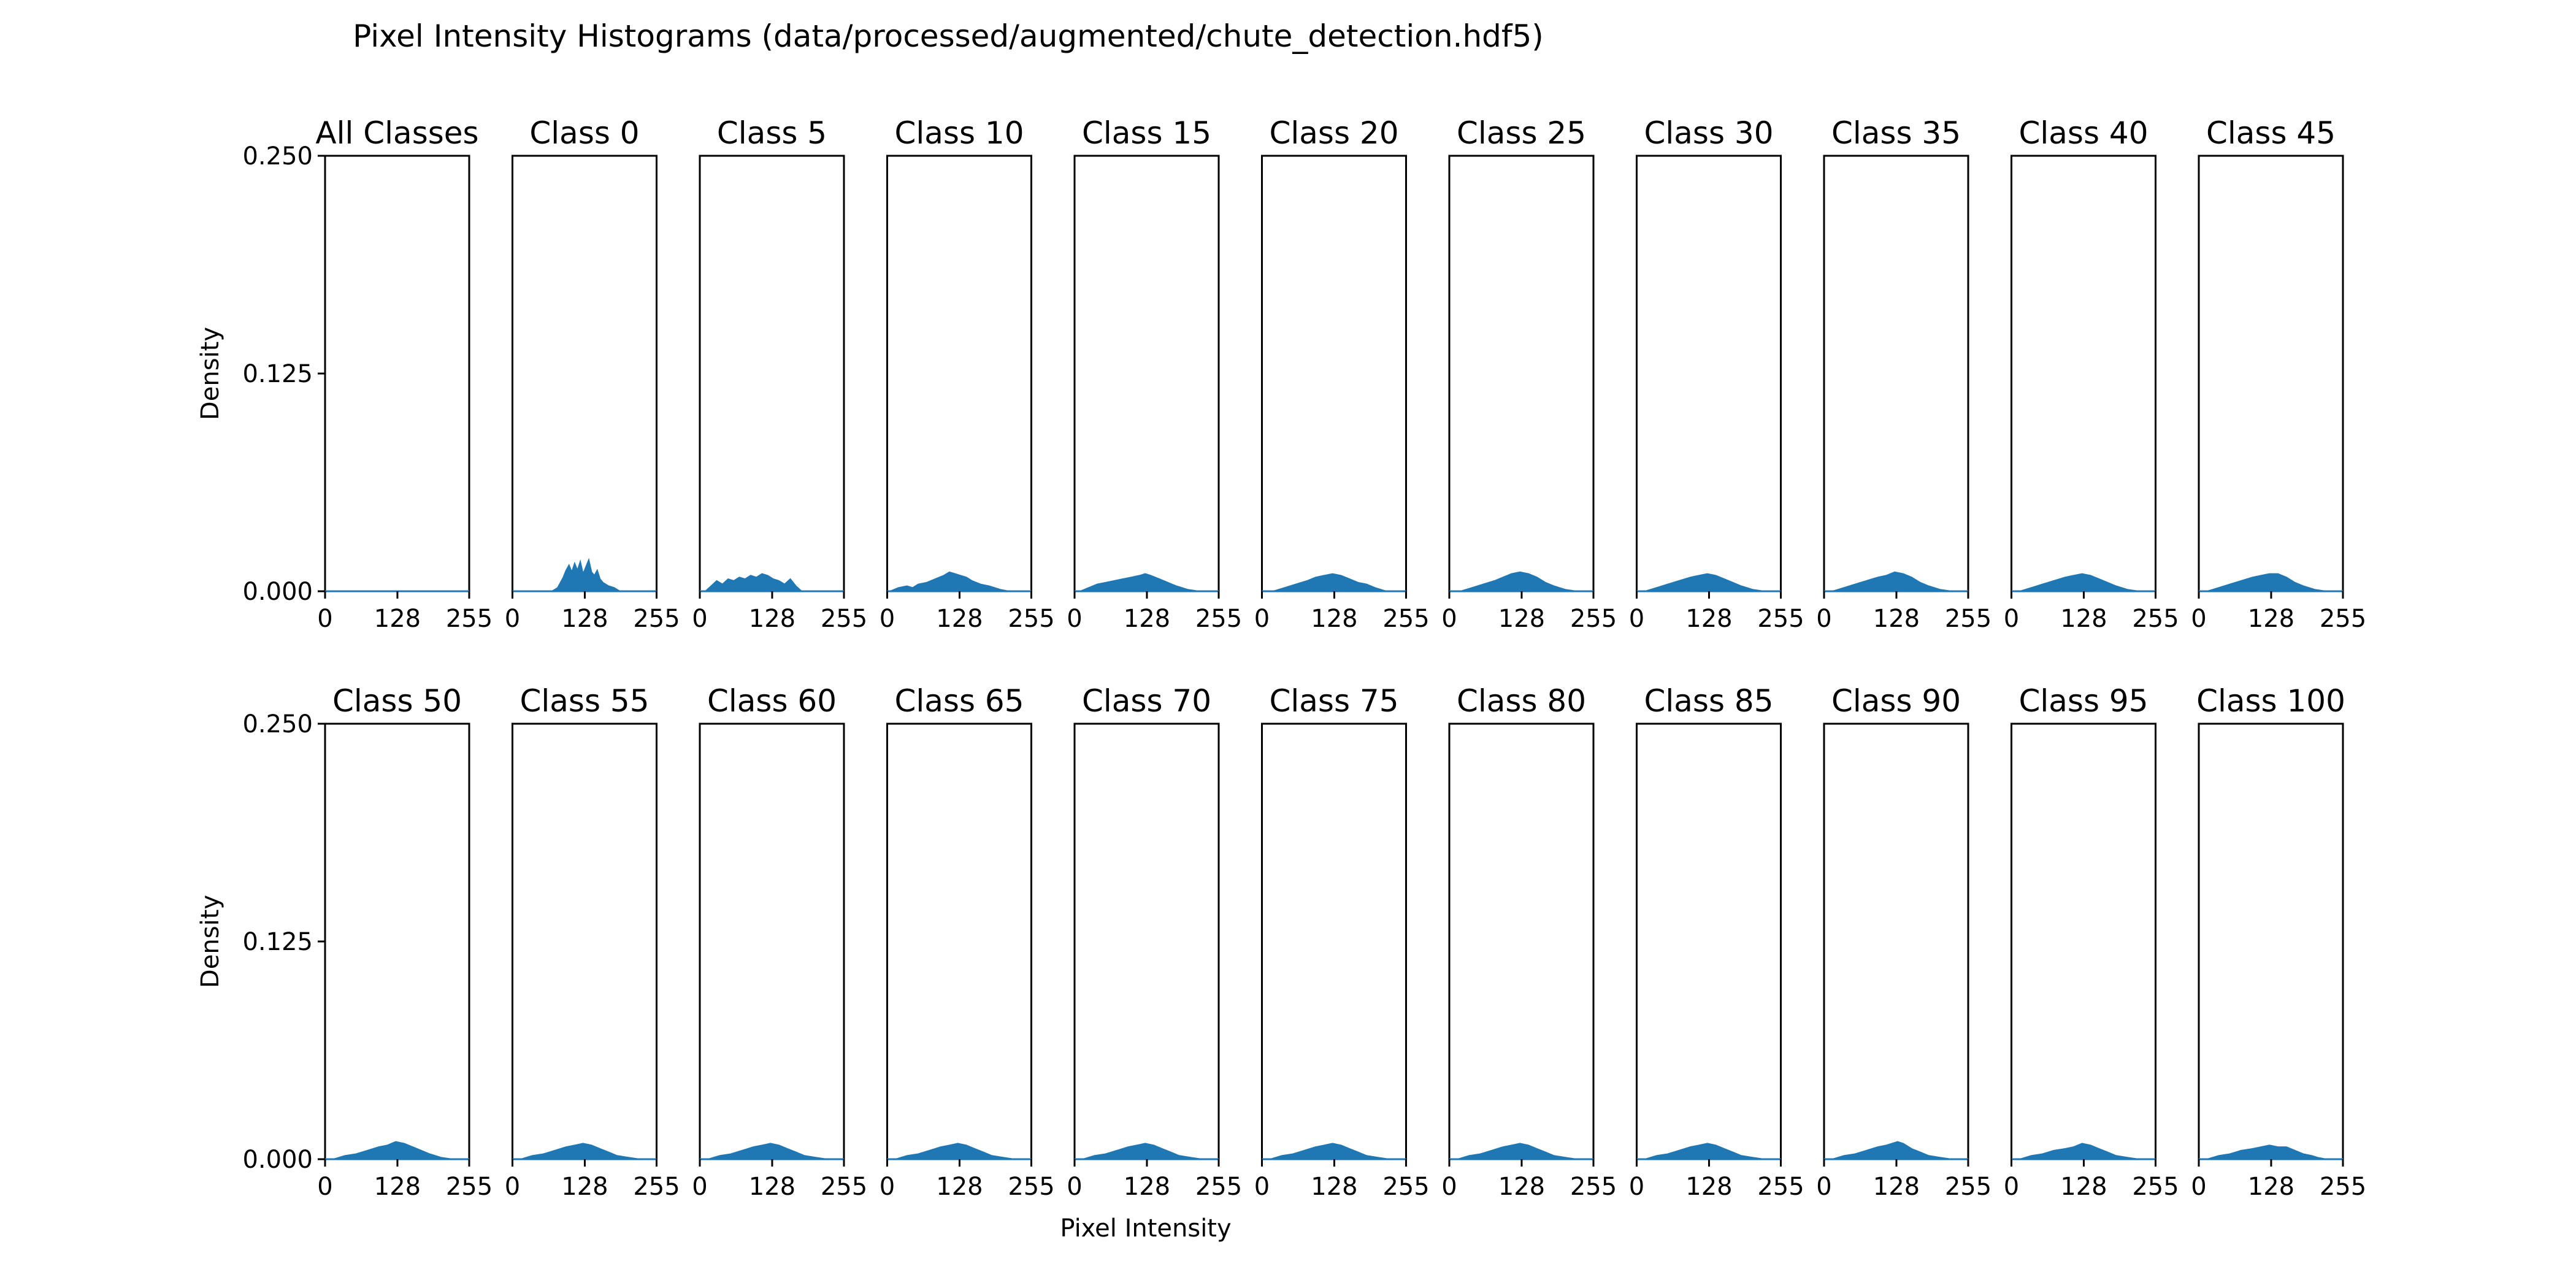  What do you see at coordinates (1708, 701) in the screenshot?
I see `panel-title: Class 85` at bounding box center [1708, 701].